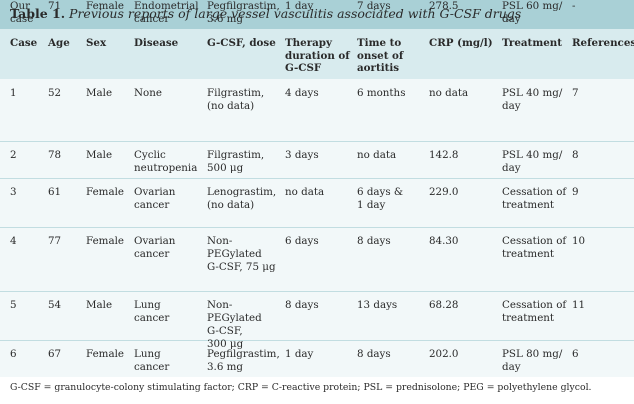 This screenshot has height=404, width=634. What do you see at coordinates (302, 241) in the screenshot?
I see `cell-line: 6 days` at bounding box center [302, 241].